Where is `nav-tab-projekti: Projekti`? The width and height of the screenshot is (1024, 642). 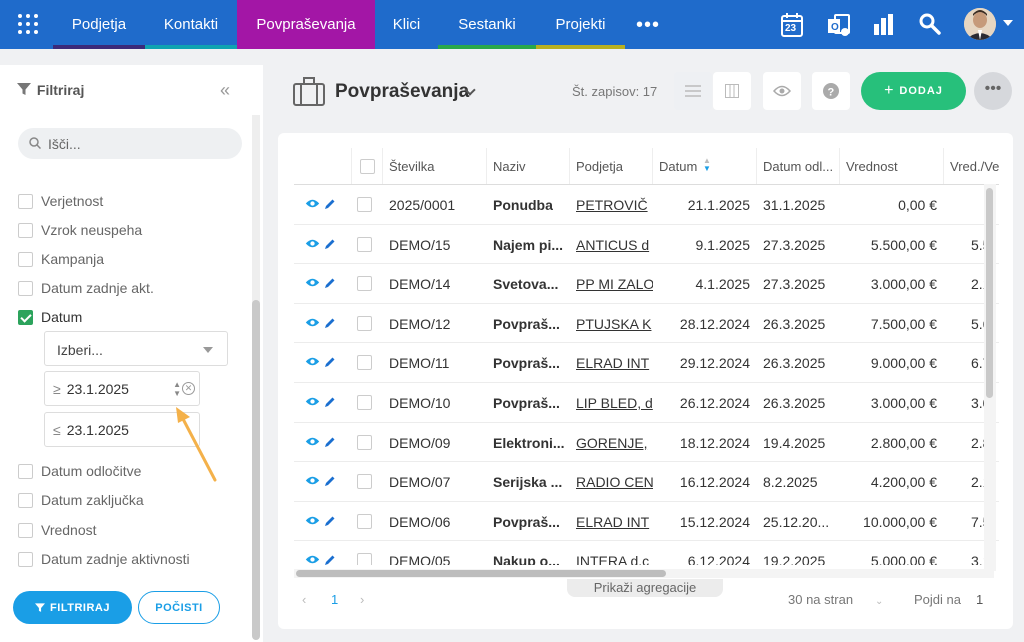 nav-tab-projekti: Projekti is located at coordinates (580, 24).